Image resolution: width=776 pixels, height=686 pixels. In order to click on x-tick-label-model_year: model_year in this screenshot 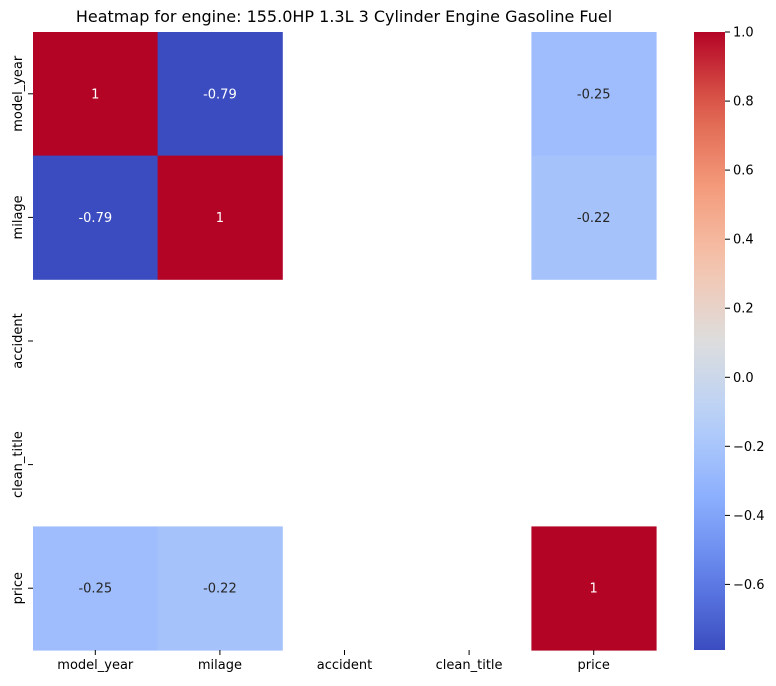, I will do `click(95, 665)`.